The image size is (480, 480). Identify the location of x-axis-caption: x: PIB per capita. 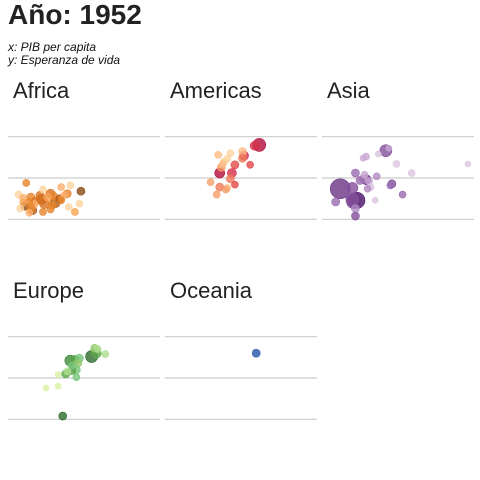
(51, 47).